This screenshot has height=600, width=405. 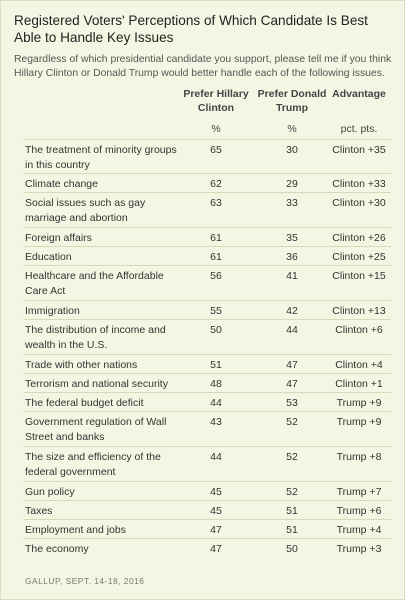 What do you see at coordinates (216, 311) in the screenshot?
I see `clinton-cell: 55` at bounding box center [216, 311].